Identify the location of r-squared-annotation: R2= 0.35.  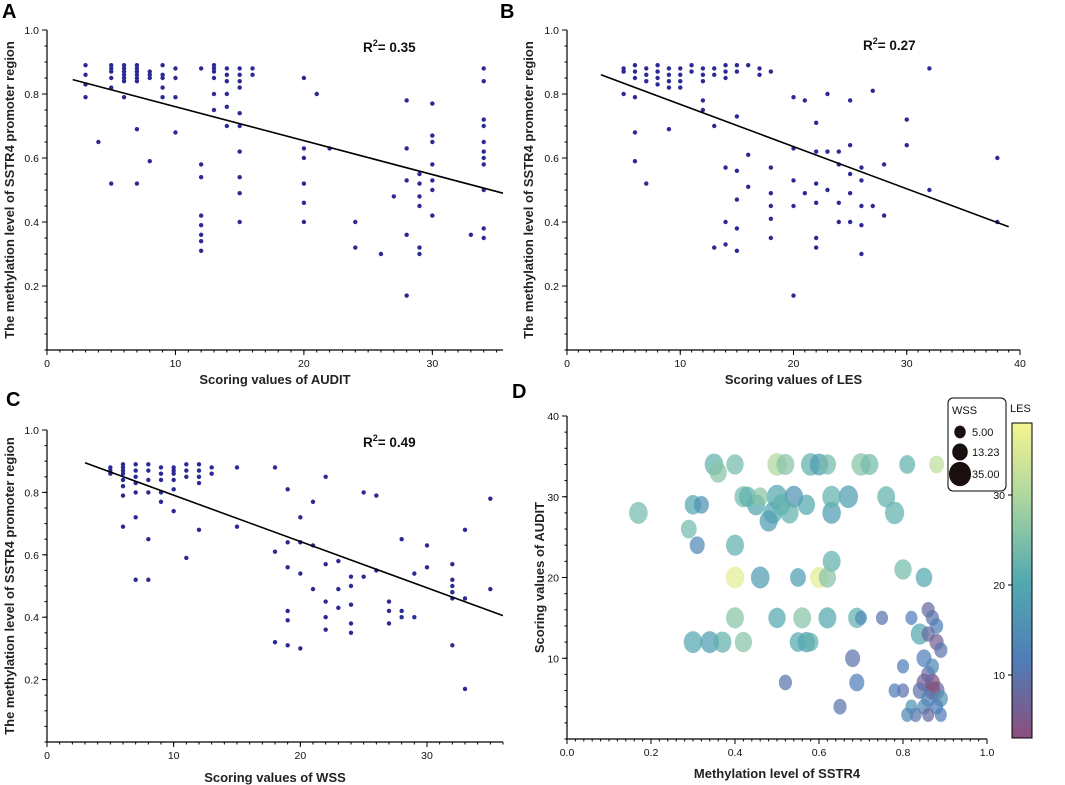
(389, 46).